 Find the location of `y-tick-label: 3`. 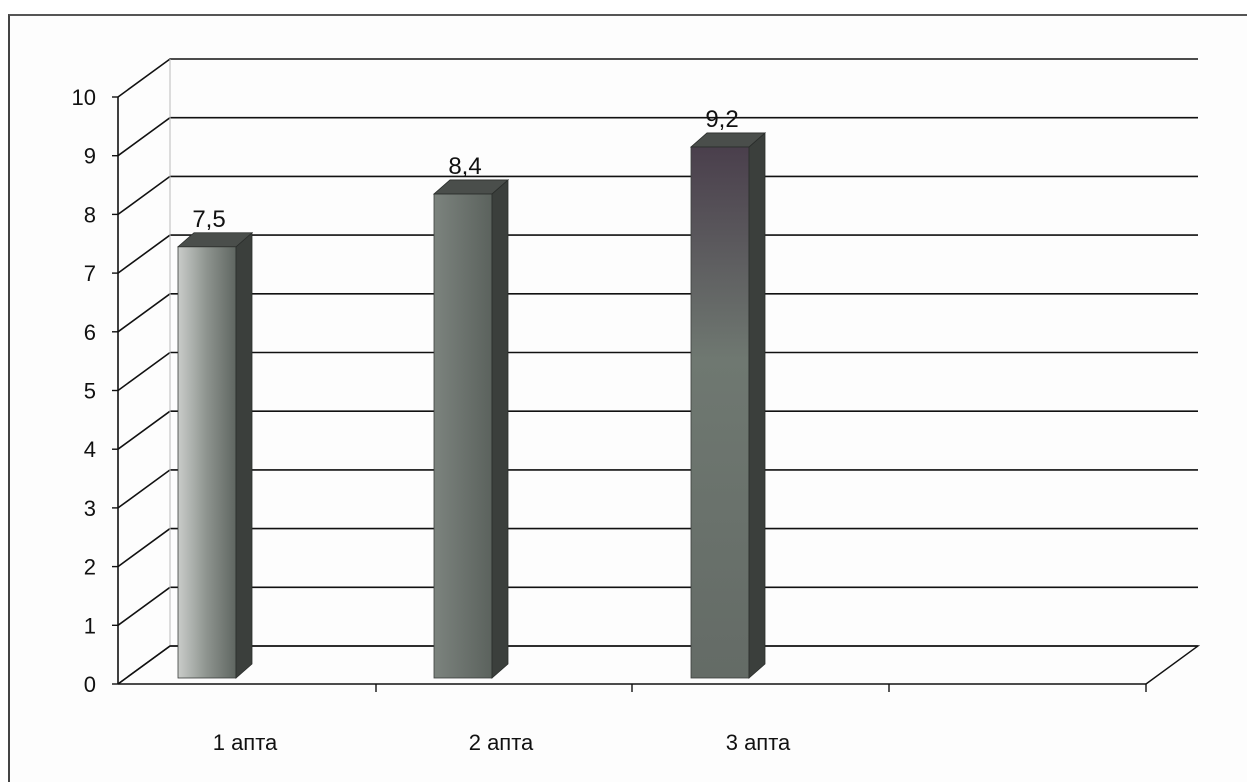

y-tick-label: 3 is located at coordinates (90, 508).